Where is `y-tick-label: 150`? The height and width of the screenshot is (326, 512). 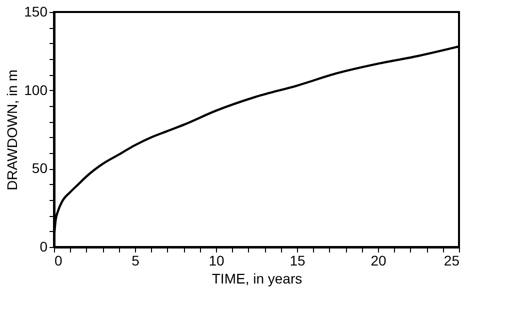
y-tick-label: 150 is located at coordinates (36, 12).